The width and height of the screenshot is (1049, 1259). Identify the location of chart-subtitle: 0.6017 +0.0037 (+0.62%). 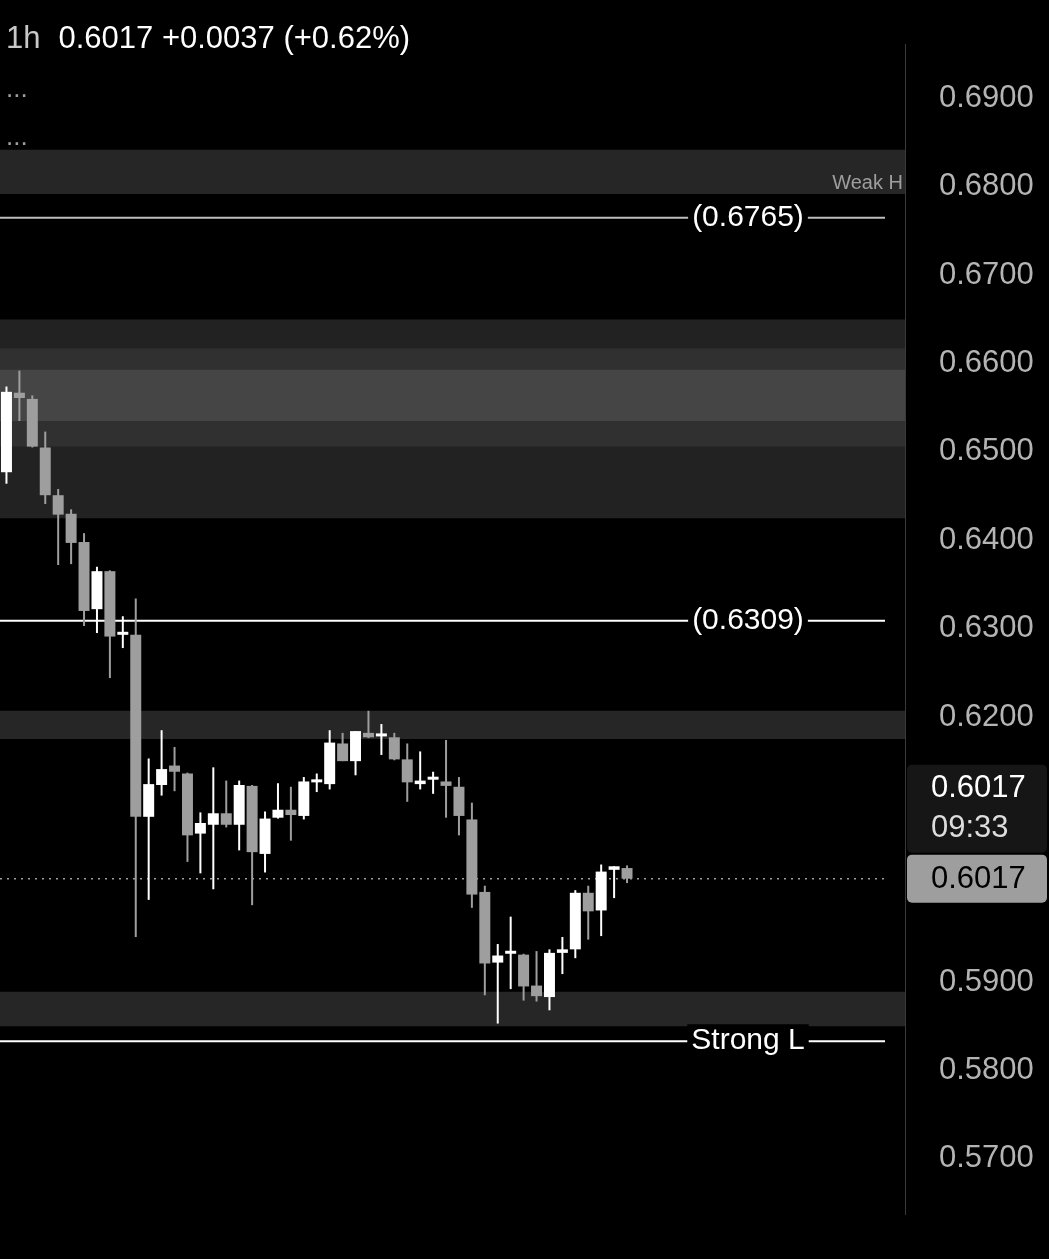
(234, 37).